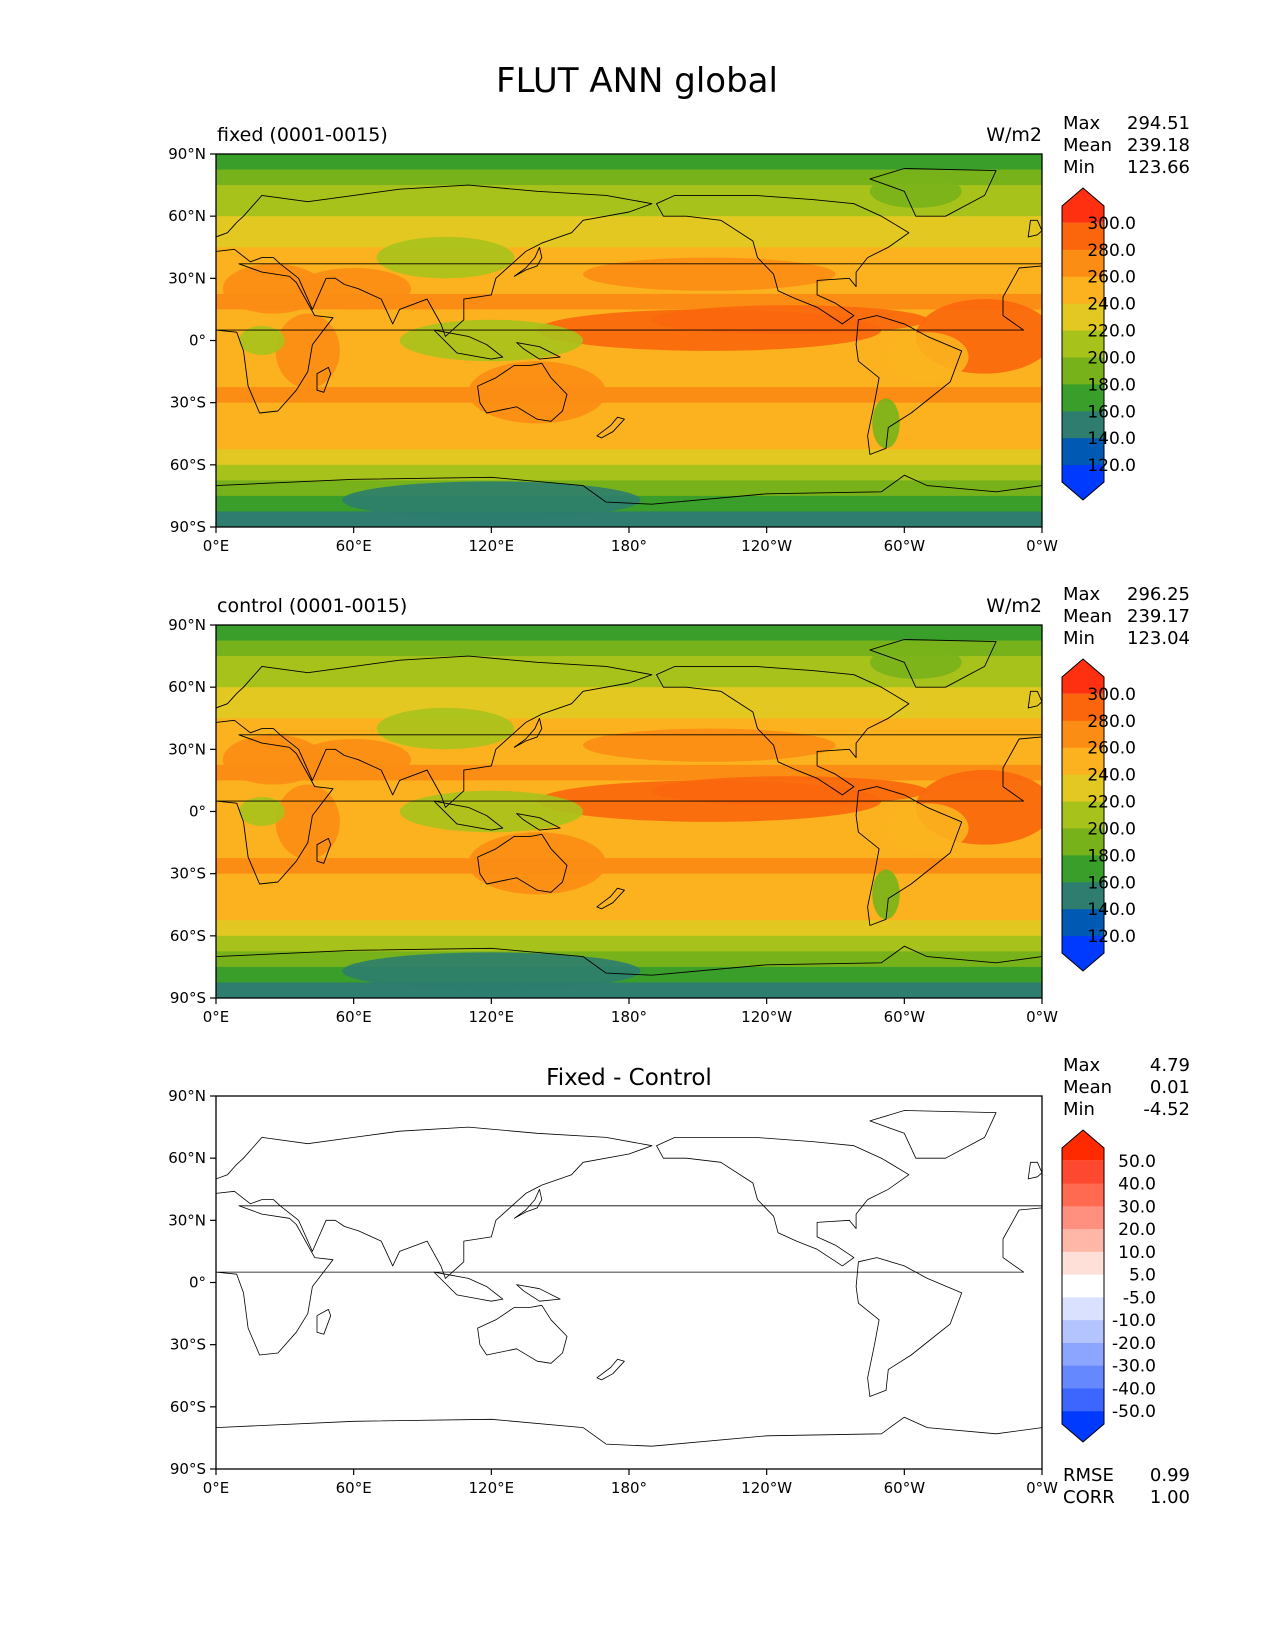 The image size is (1275, 1650). Describe the element at coordinates (909, 1327) in the screenshot. I see `coastline-south-america` at that location.